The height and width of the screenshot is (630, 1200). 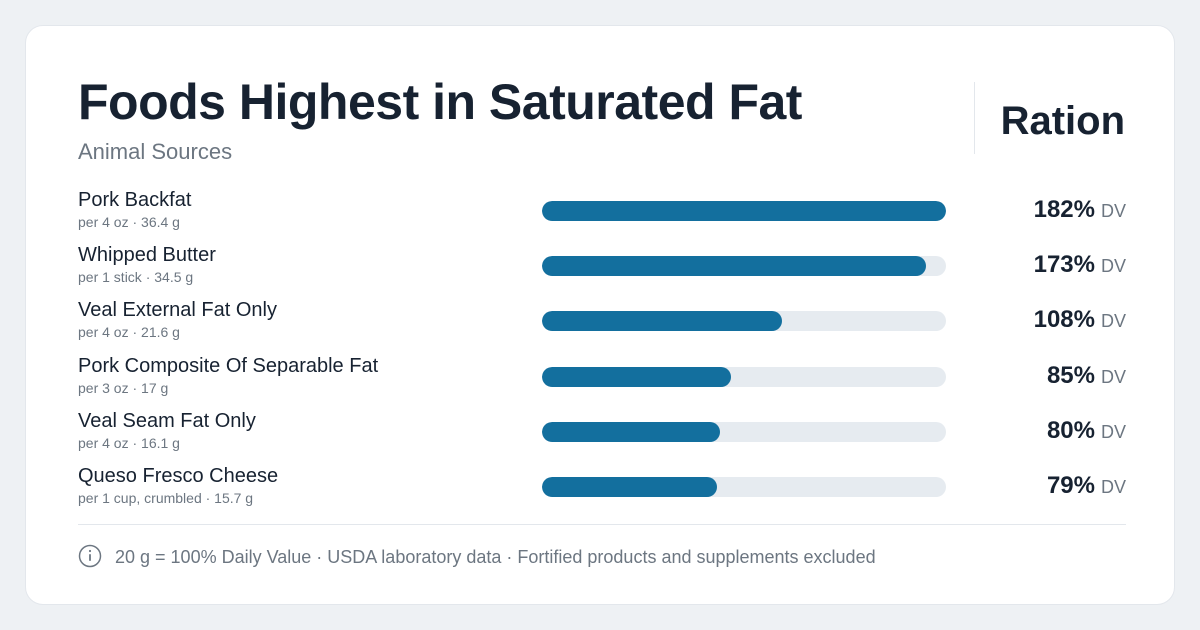 I want to click on value-label: 173% DV, so click(x=1080, y=266).